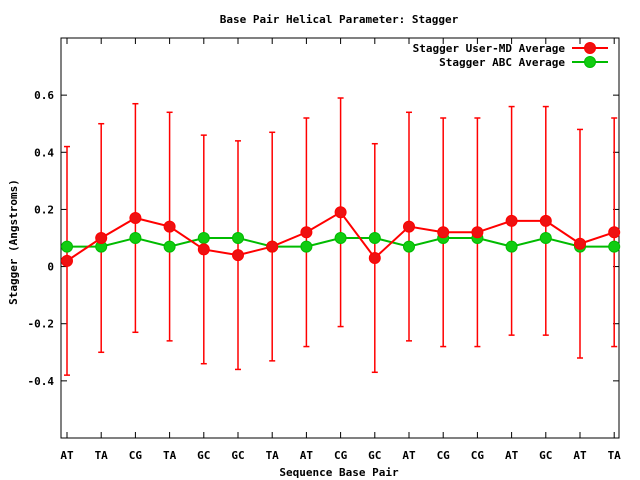 This screenshot has width=640, height=480. What do you see at coordinates (41, 324) in the screenshot?
I see `y-tick-label: -0.2` at bounding box center [41, 324].